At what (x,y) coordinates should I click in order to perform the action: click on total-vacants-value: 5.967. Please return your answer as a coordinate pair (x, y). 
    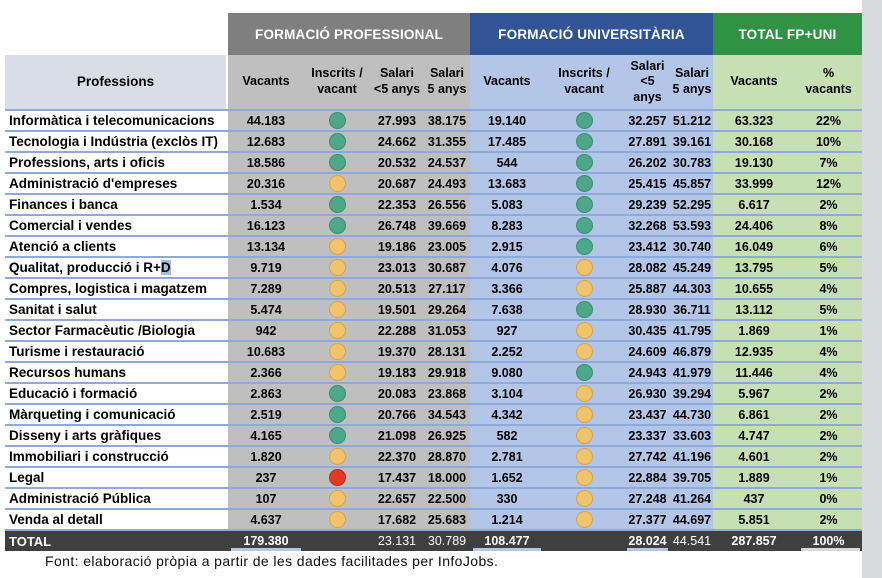
    Looking at the image, I should click on (754, 393).